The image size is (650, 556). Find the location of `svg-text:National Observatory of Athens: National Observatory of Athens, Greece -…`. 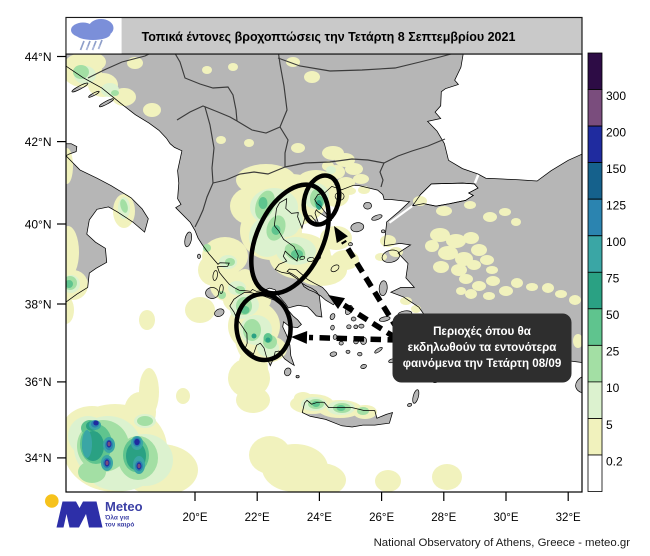

svg-text:National Observatory of Athens: National Observatory of Athens, Greece -… is located at coordinates (502, 543).